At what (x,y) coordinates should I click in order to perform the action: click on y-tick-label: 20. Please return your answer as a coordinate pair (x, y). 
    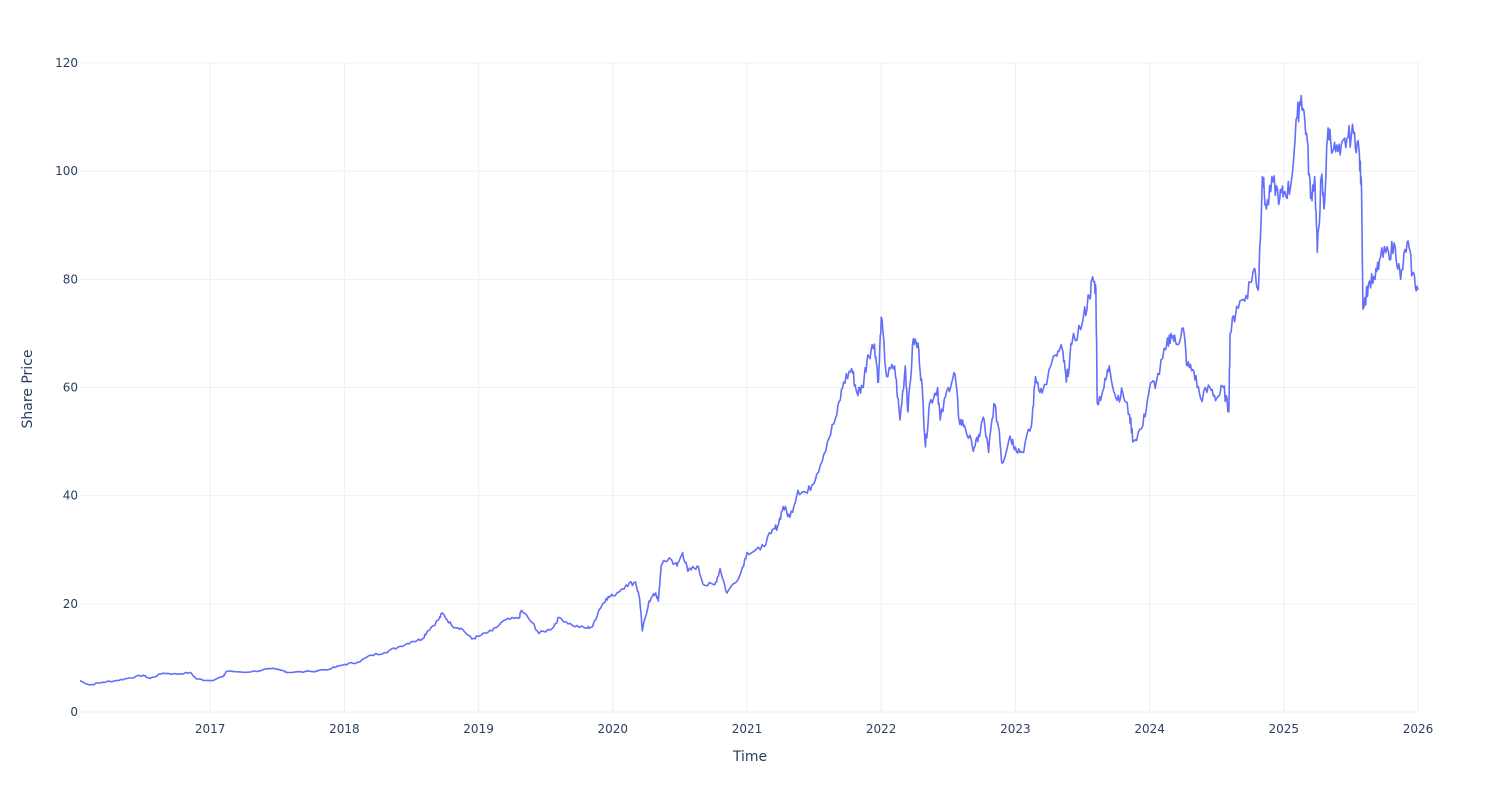
    Looking at the image, I should click on (70, 604).